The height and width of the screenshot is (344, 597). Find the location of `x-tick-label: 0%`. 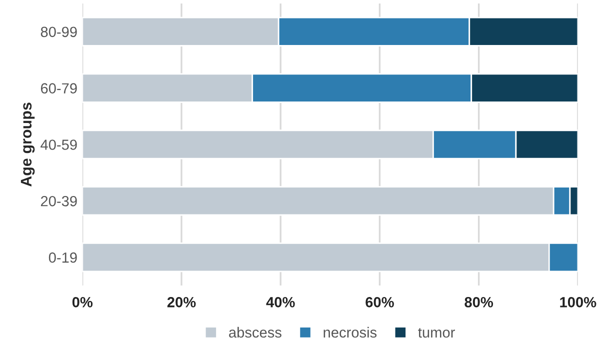

x-tick-label: 0% is located at coordinates (82, 302).